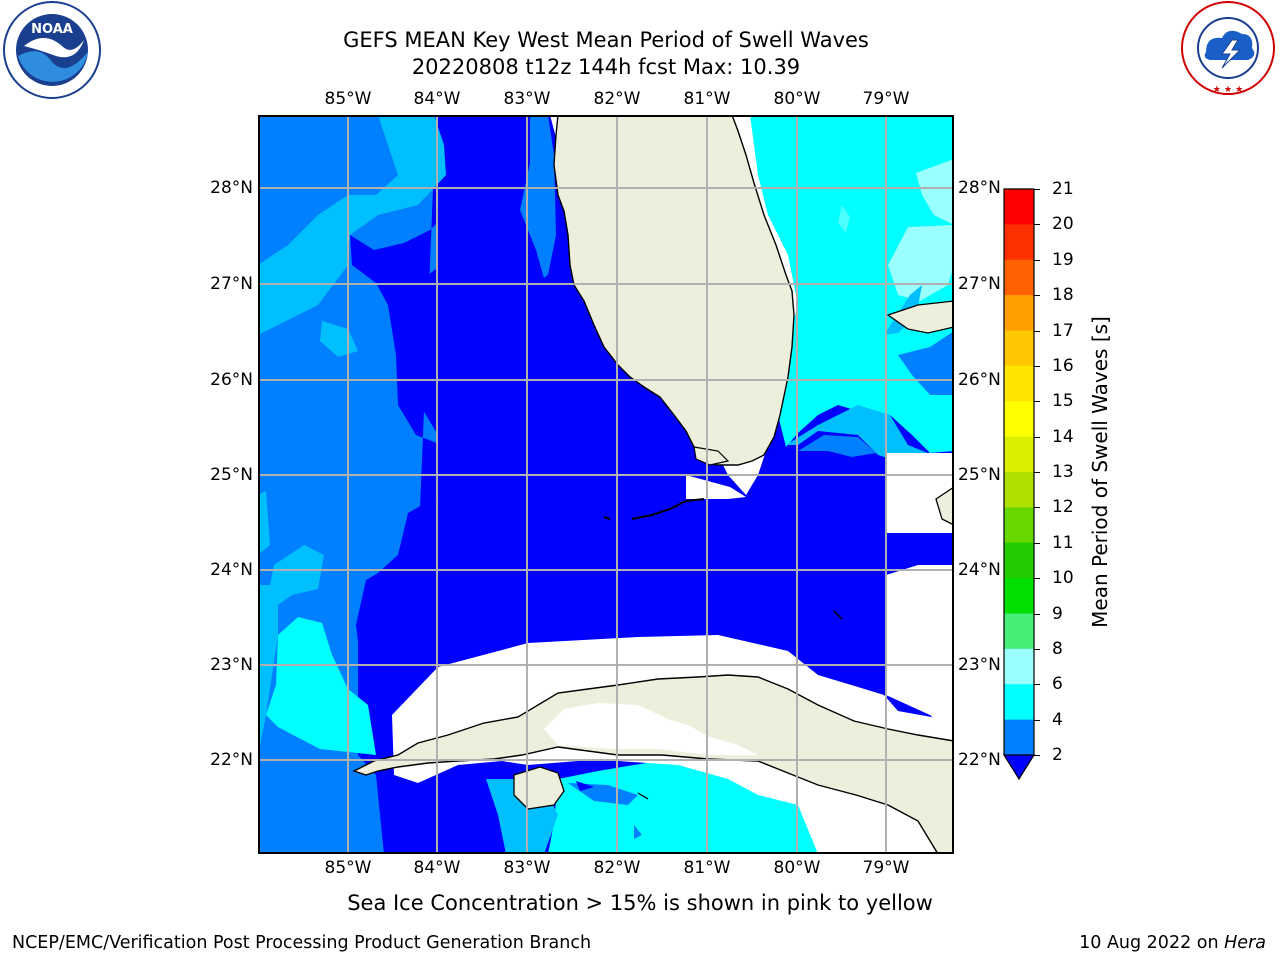 Image resolution: width=1280 pixels, height=960 pixels. I want to click on lon-label-bottom: 83°W, so click(527, 868).